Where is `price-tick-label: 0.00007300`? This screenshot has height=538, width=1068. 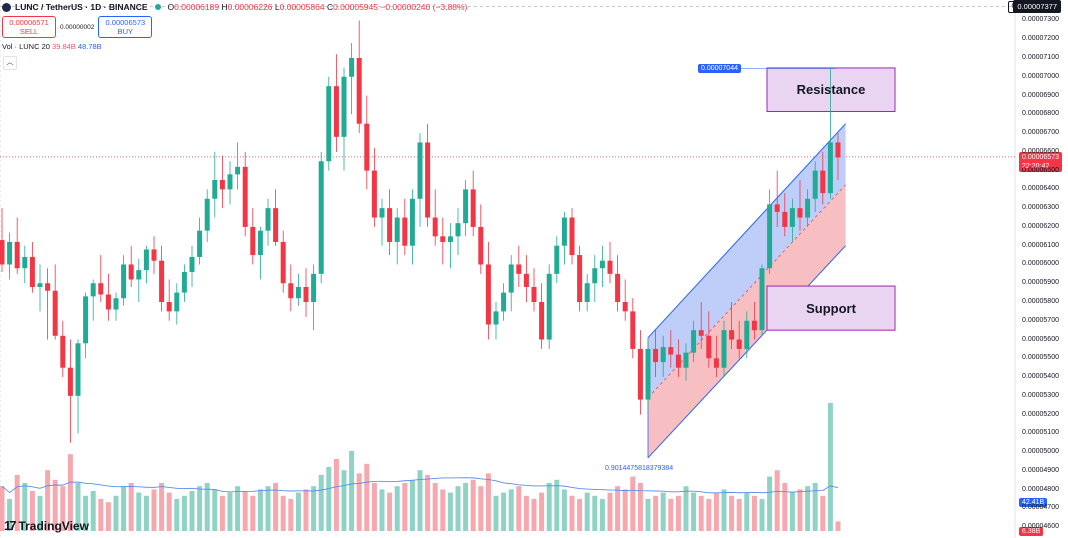
price-tick-label: 0.00007300 is located at coordinates (1040, 20).